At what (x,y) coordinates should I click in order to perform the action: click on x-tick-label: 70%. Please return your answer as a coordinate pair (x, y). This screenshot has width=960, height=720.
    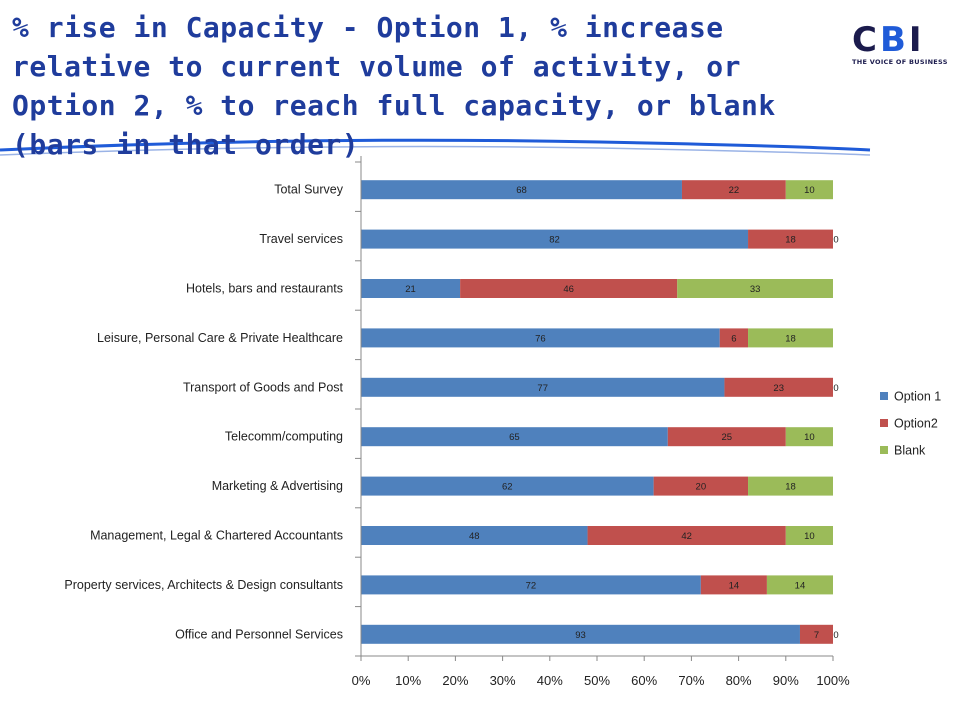
    Looking at the image, I should click on (691, 680).